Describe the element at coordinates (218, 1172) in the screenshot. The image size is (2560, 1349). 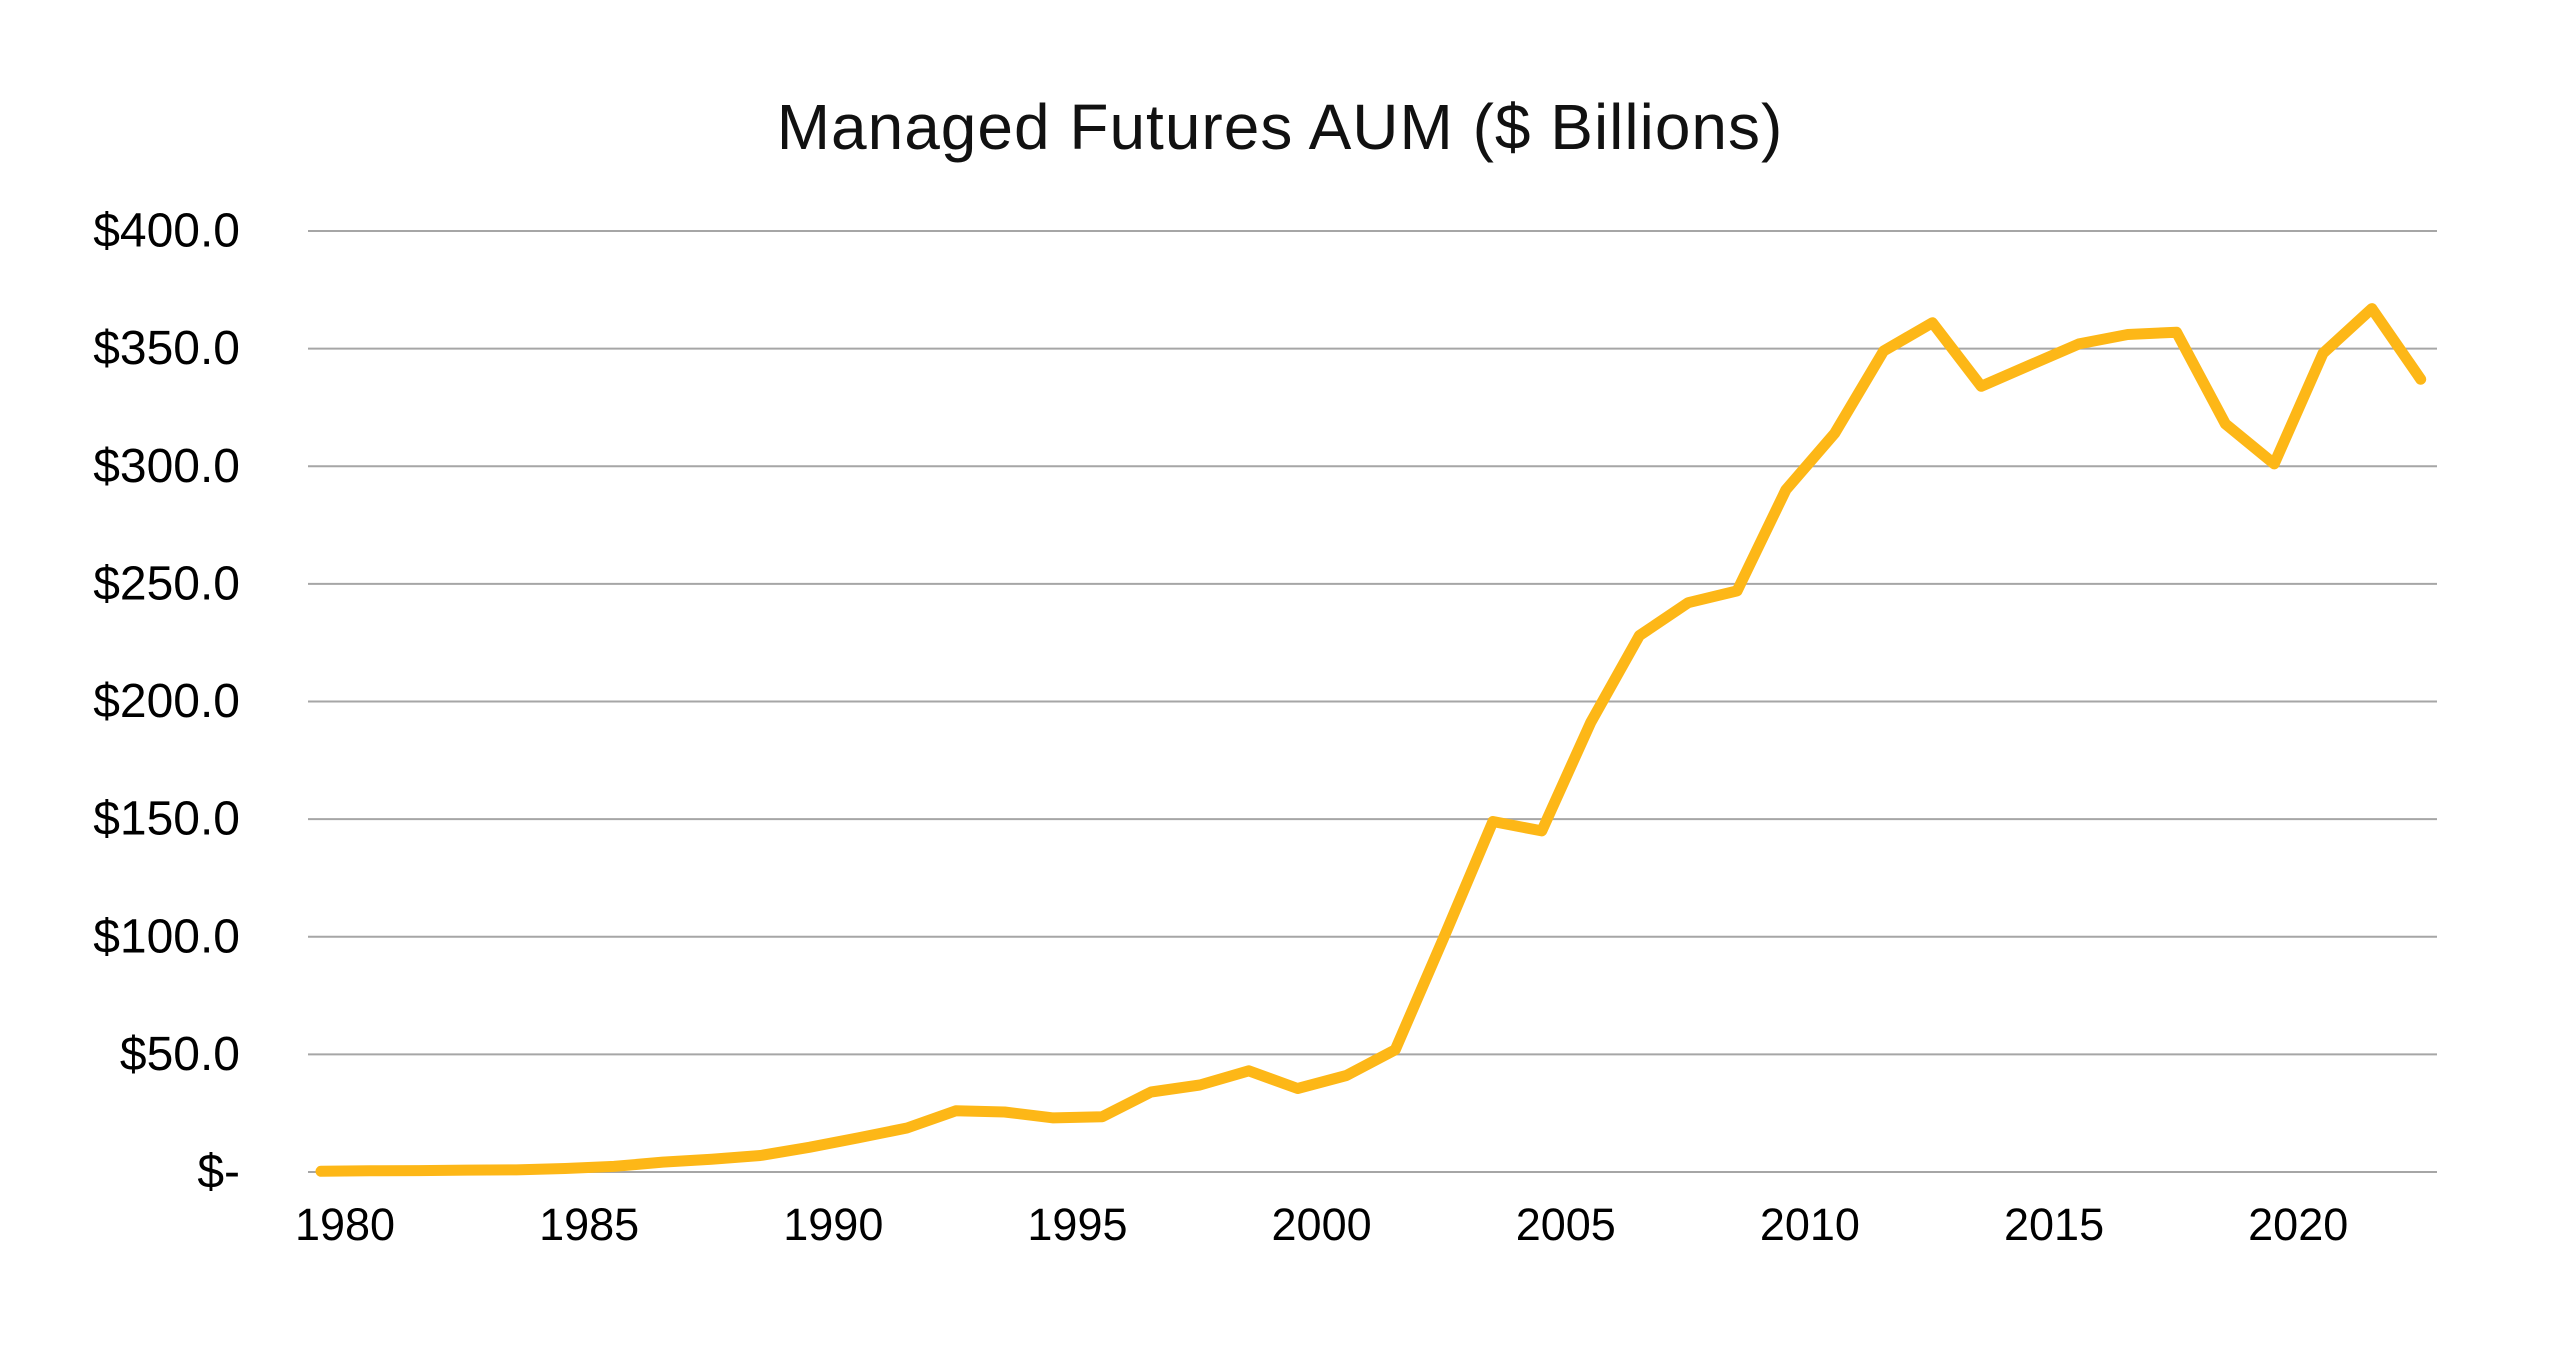
I see `y-tick-label: $-` at that location.